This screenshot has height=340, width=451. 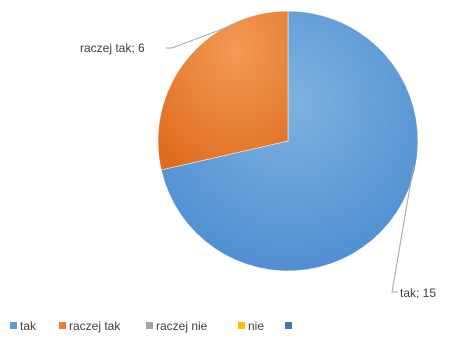 I want to click on legend-swatch-nie, so click(x=241, y=325).